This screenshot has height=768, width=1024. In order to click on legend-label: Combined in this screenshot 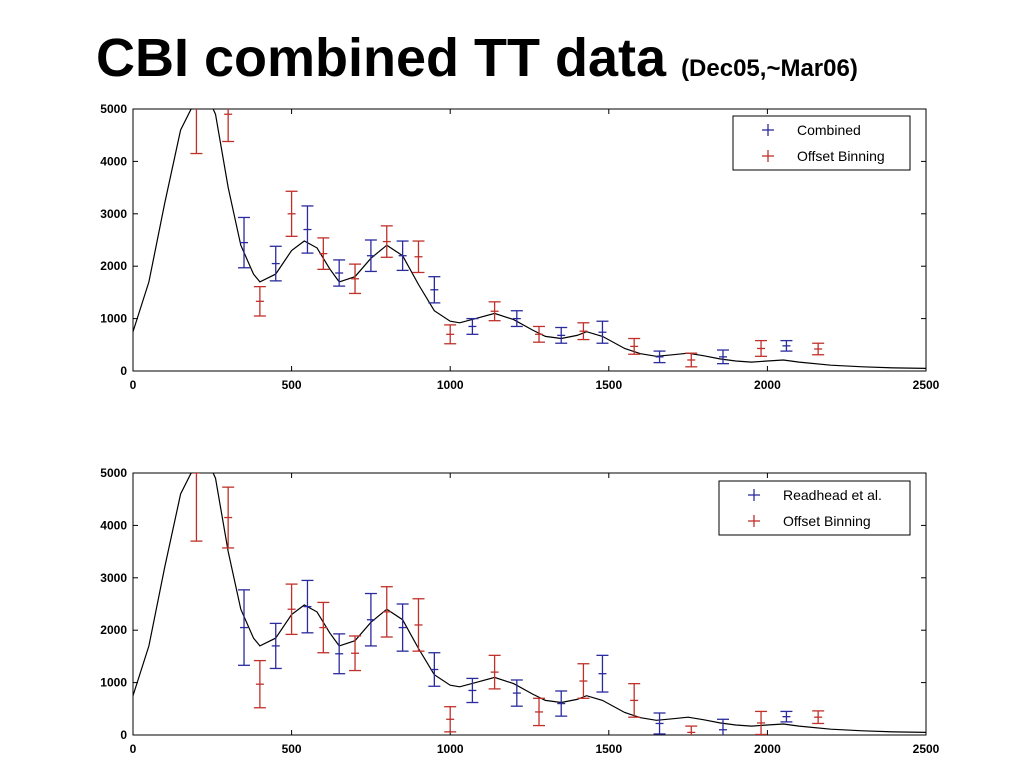, I will do `click(829, 130)`.